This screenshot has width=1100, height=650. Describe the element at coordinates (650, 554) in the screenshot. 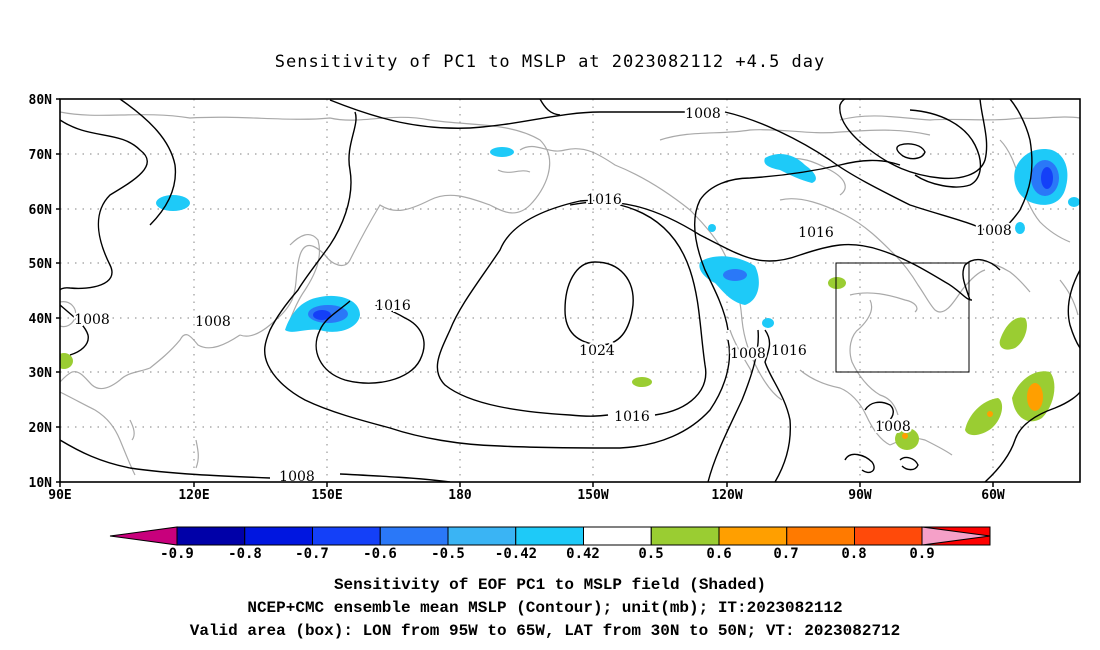

I see `colorbar-label: 0.5` at that location.